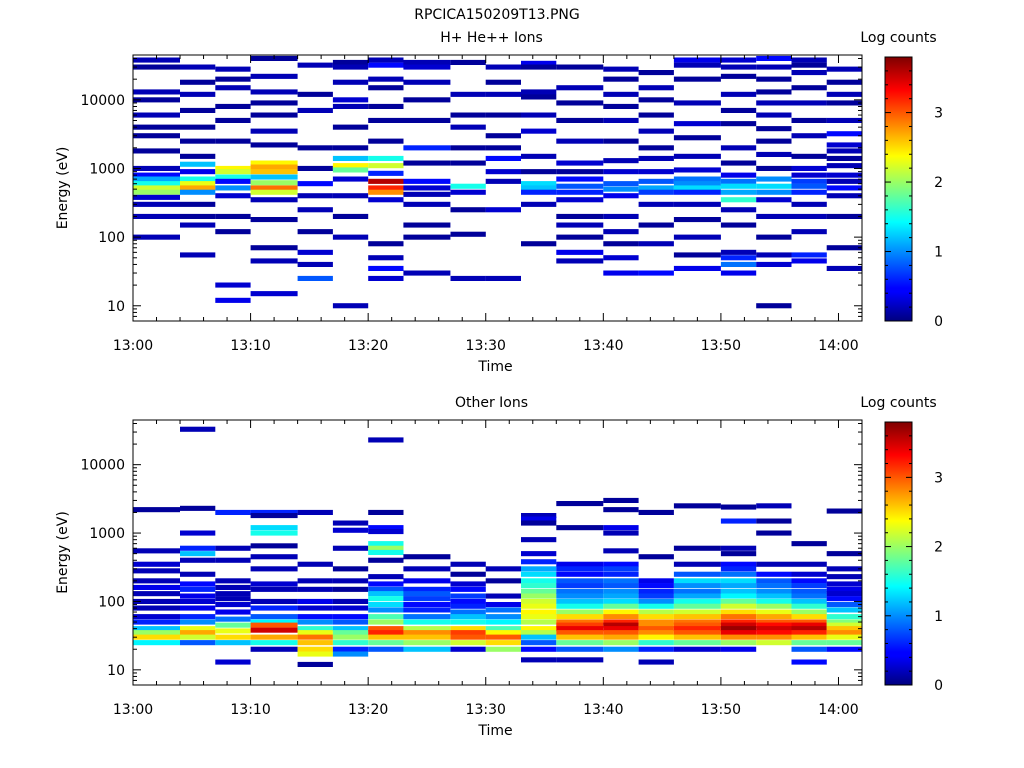 This screenshot has width=1024, height=768. Describe the element at coordinates (901, 544) in the screenshot. I see `colorbar: 0 1 2 3 Log counts` at that location.